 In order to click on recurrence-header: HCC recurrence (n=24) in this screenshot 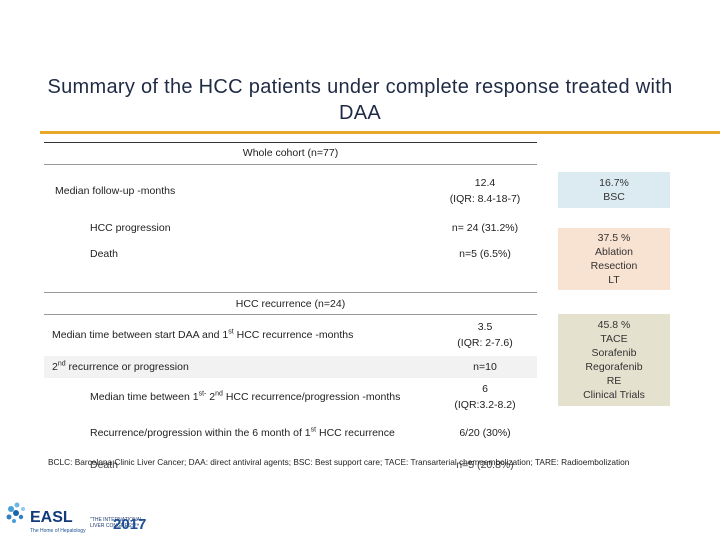, I will do `click(290, 304)`.